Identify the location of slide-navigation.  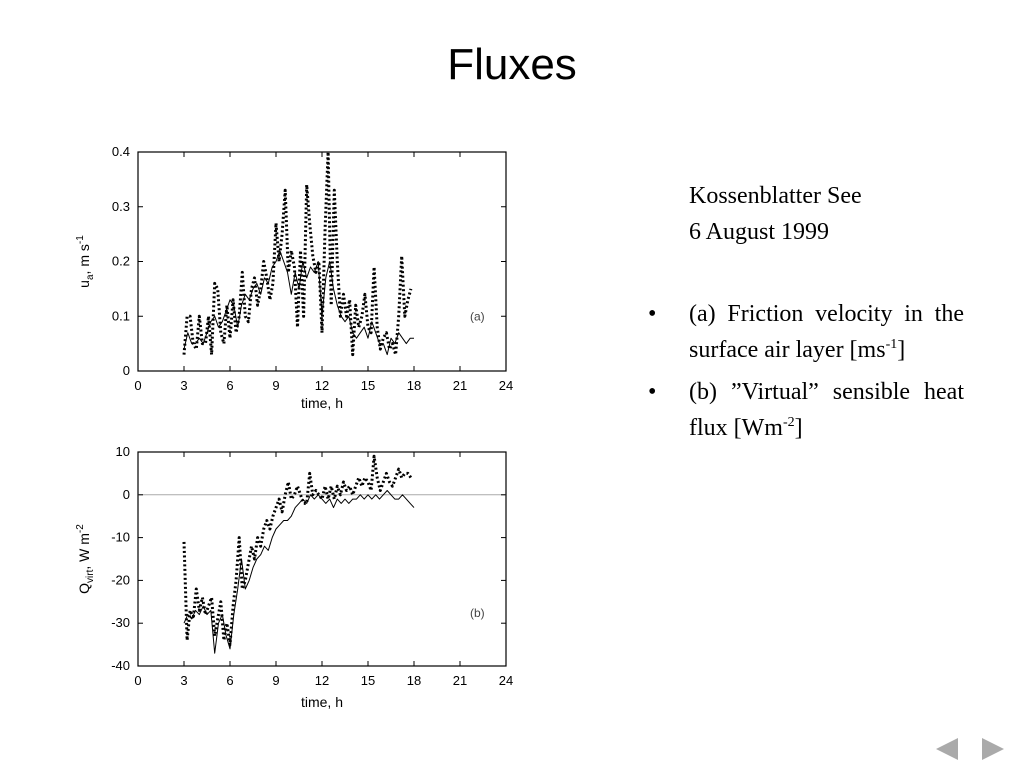
(971, 750).